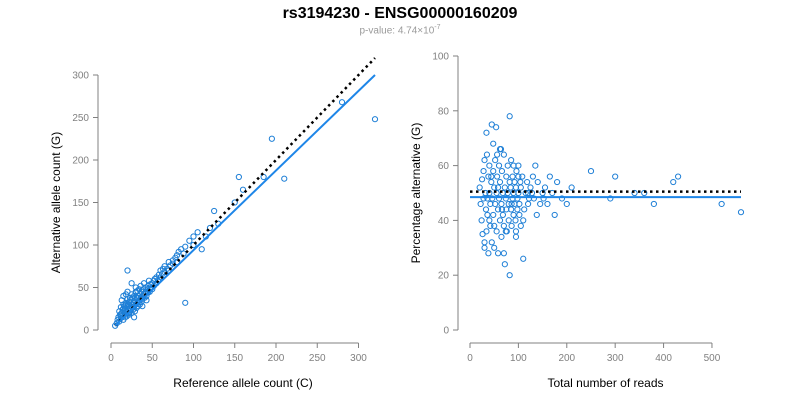  Describe the element at coordinates (153, 358) in the screenshot. I see `x-tick-label: 50` at that location.